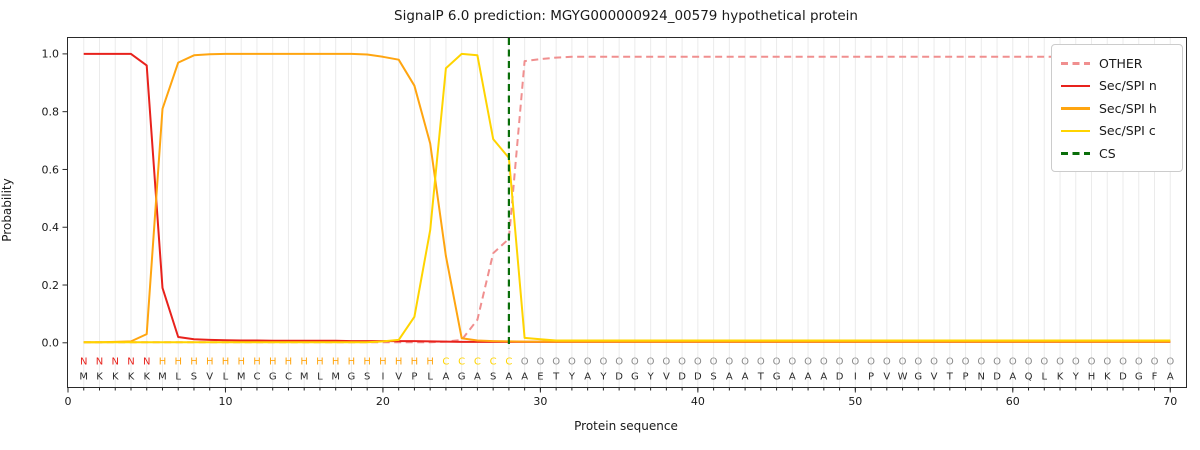 The height and width of the screenshot is (450, 1200). I want to click on y-tick-label: 0.0, so click(51, 343).